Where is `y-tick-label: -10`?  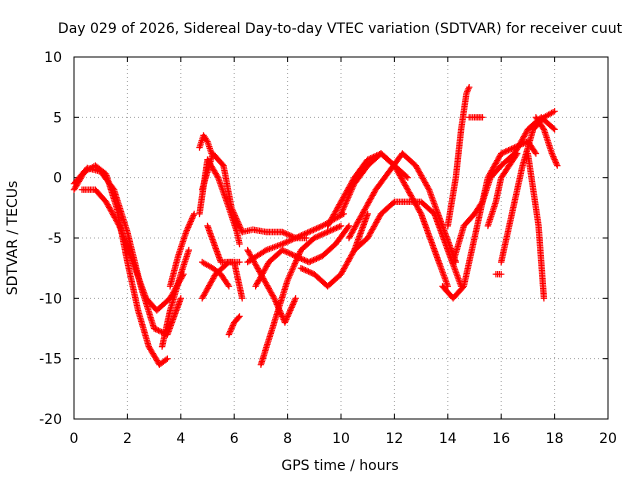
y-tick-label: -10 is located at coordinates (50, 299).